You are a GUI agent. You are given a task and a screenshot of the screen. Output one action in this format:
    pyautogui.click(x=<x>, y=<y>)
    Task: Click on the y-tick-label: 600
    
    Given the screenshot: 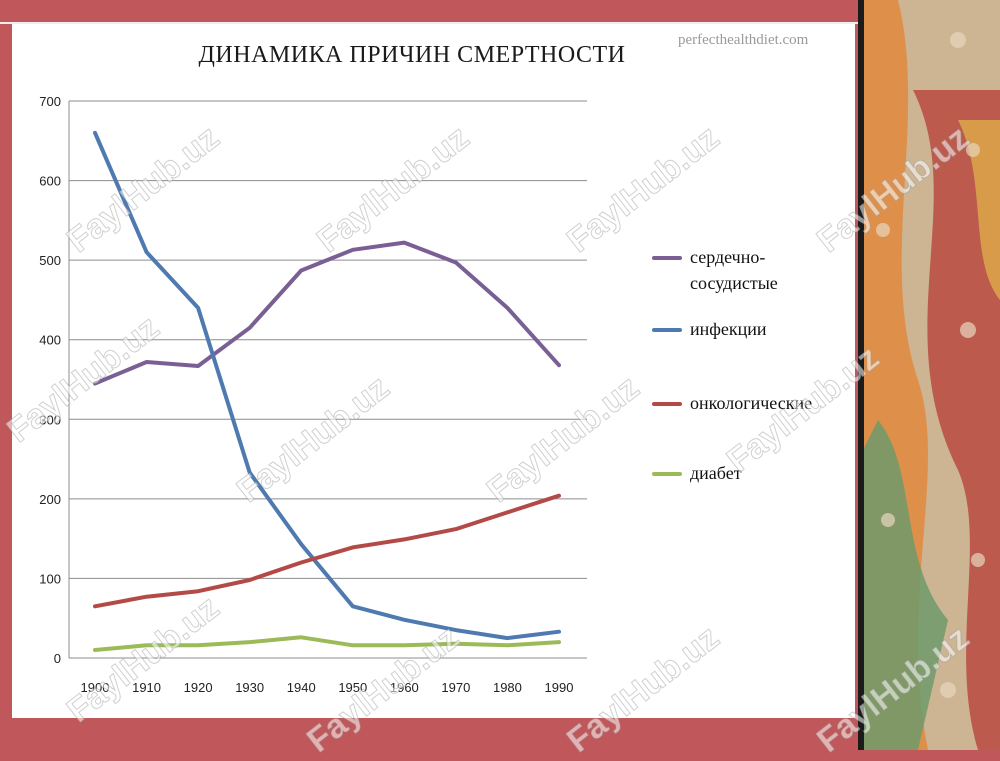 What is the action you would take?
    pyautogui.click(x=50, y=181)
    